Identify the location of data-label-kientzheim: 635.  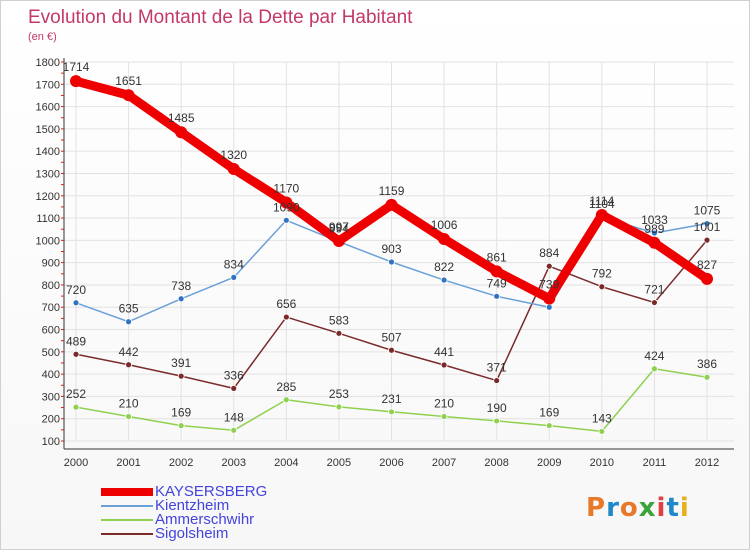
(129, 309).